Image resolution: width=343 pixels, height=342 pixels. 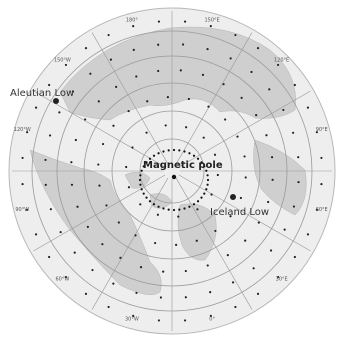 I want to click on longitude-tick-label: 120°W, so click(x=22, y=130).